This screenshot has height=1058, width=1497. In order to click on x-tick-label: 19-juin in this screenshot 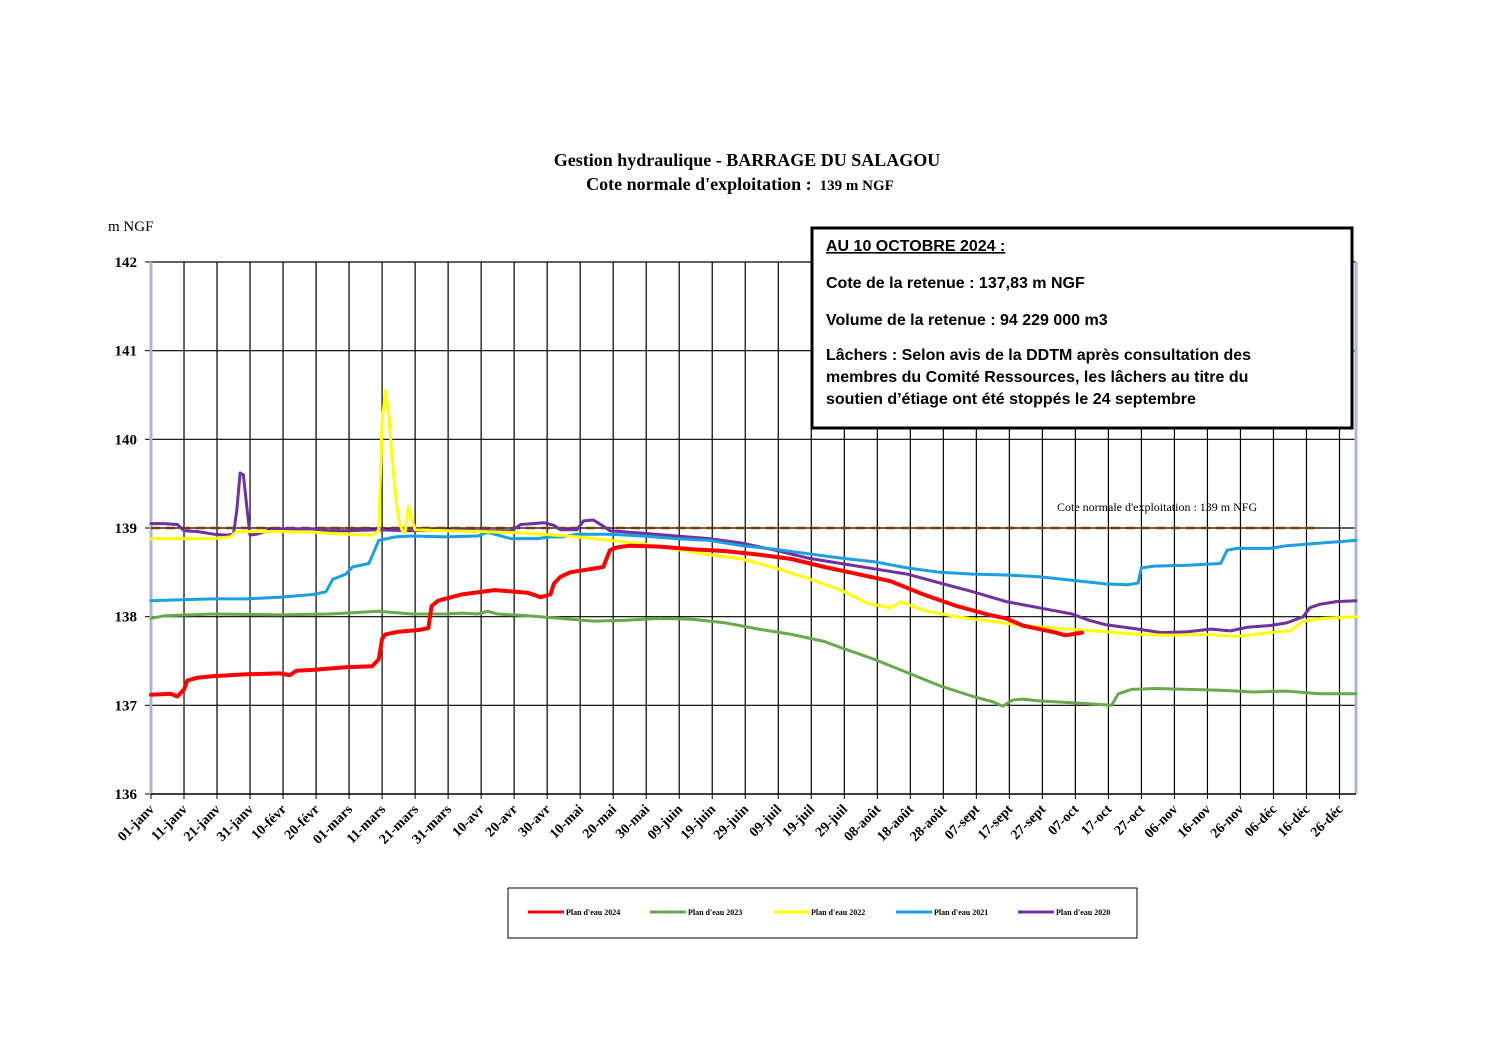, I will do `click(698, 822)`.